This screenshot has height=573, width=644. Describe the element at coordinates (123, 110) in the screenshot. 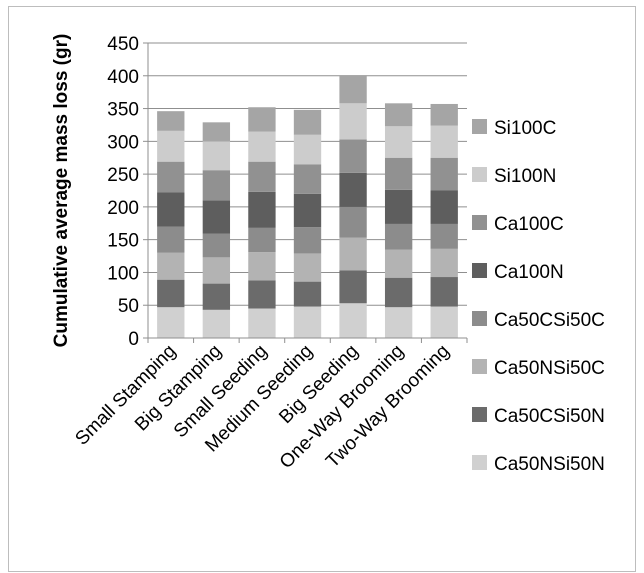

I see `y-tick-label: 350` at that location.